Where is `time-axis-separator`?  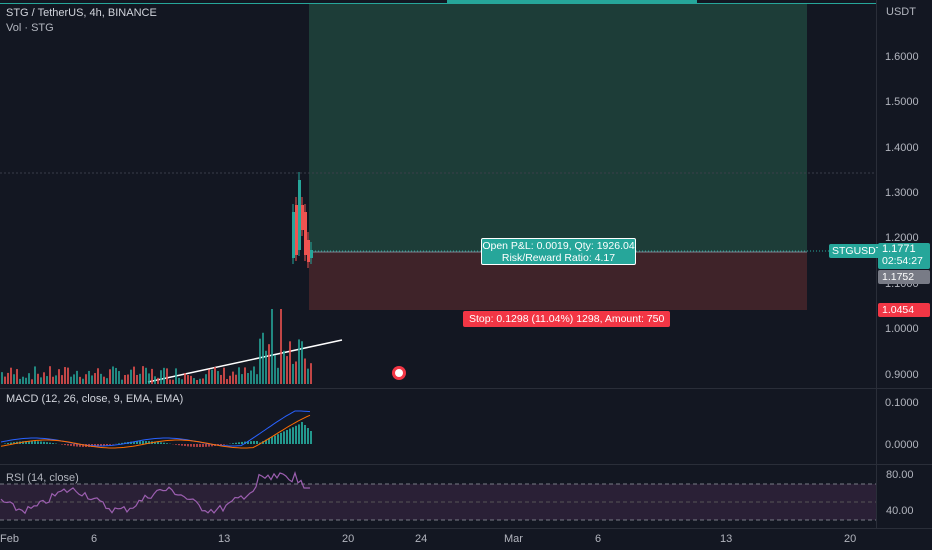
time-axis-separator is located at coordinates (466, 528).